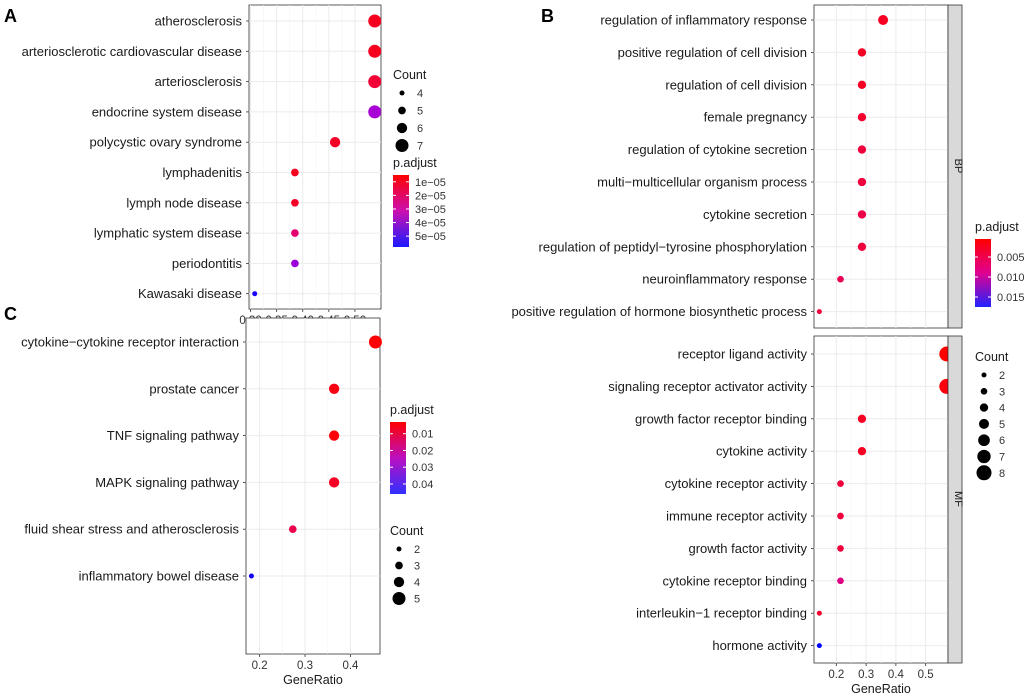 Image resolution: width=1024 pixels, height=697 pixels. I want to click on category-label: endocrine system disease, so click(167, 111).